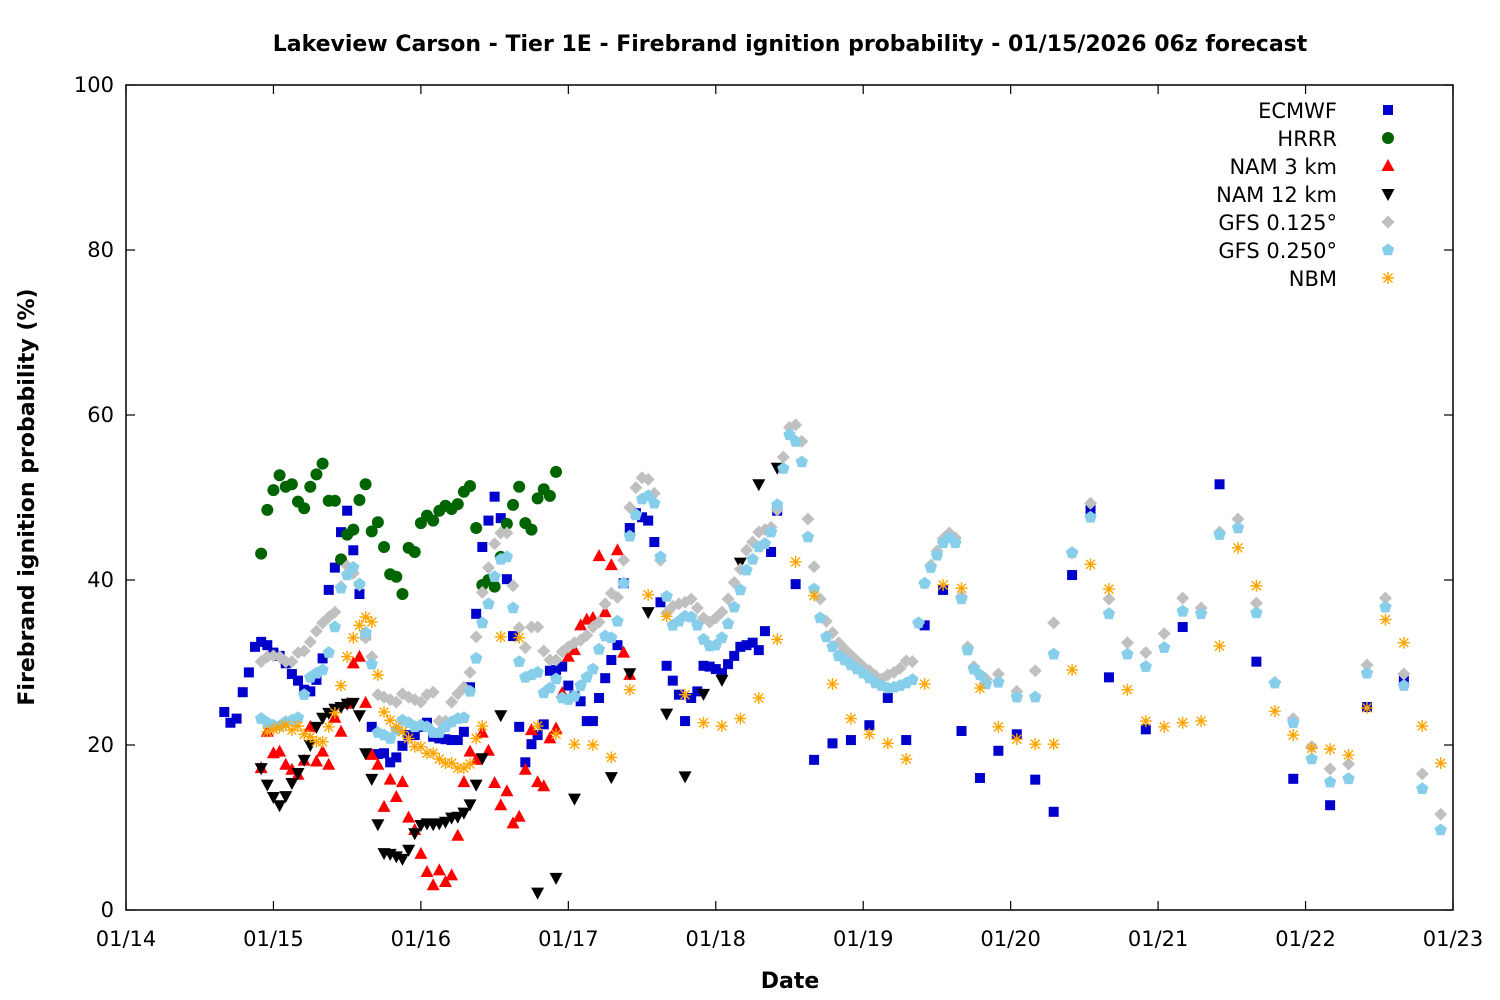 Image resolution: width=1500 pixels, height=1000 pixels. What do you see at coordinates (863, 939) in the screenshot?
I see `x-tick-label: 01/19` at bounding box center [863, 939].